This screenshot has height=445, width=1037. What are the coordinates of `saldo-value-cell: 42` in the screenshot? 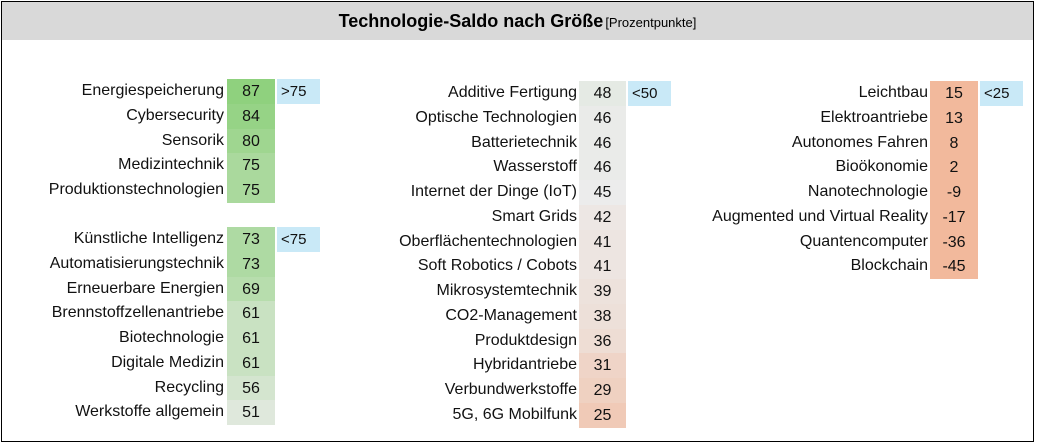 It's located at (602, 217).